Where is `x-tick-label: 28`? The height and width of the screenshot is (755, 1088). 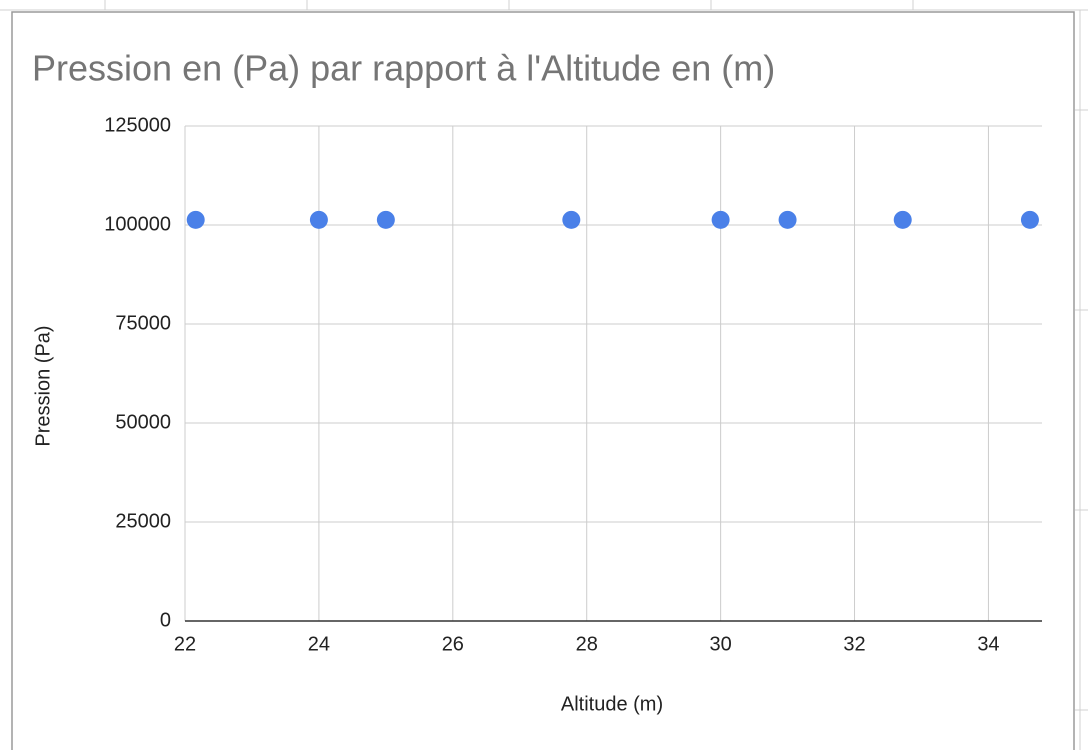 x-tick-label: 28 is located at coordinates (587, 644).